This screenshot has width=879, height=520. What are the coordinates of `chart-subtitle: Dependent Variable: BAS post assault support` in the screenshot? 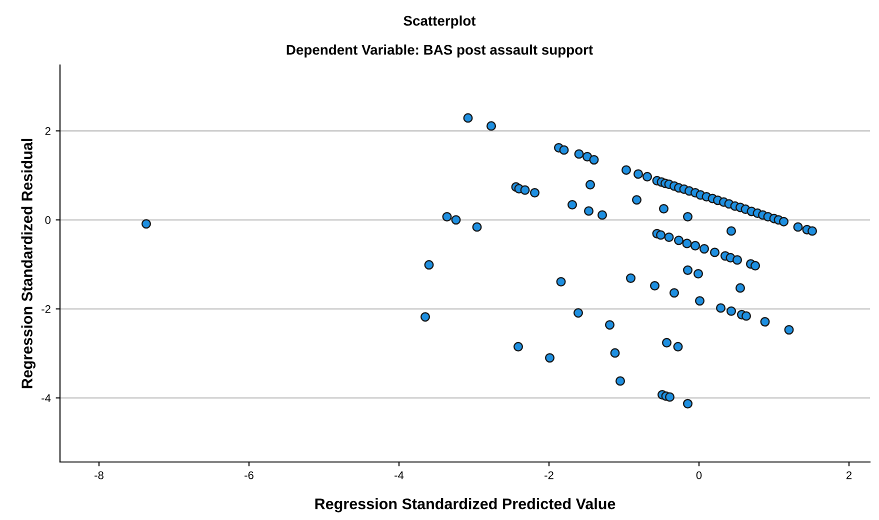 It's located at (439, 51).